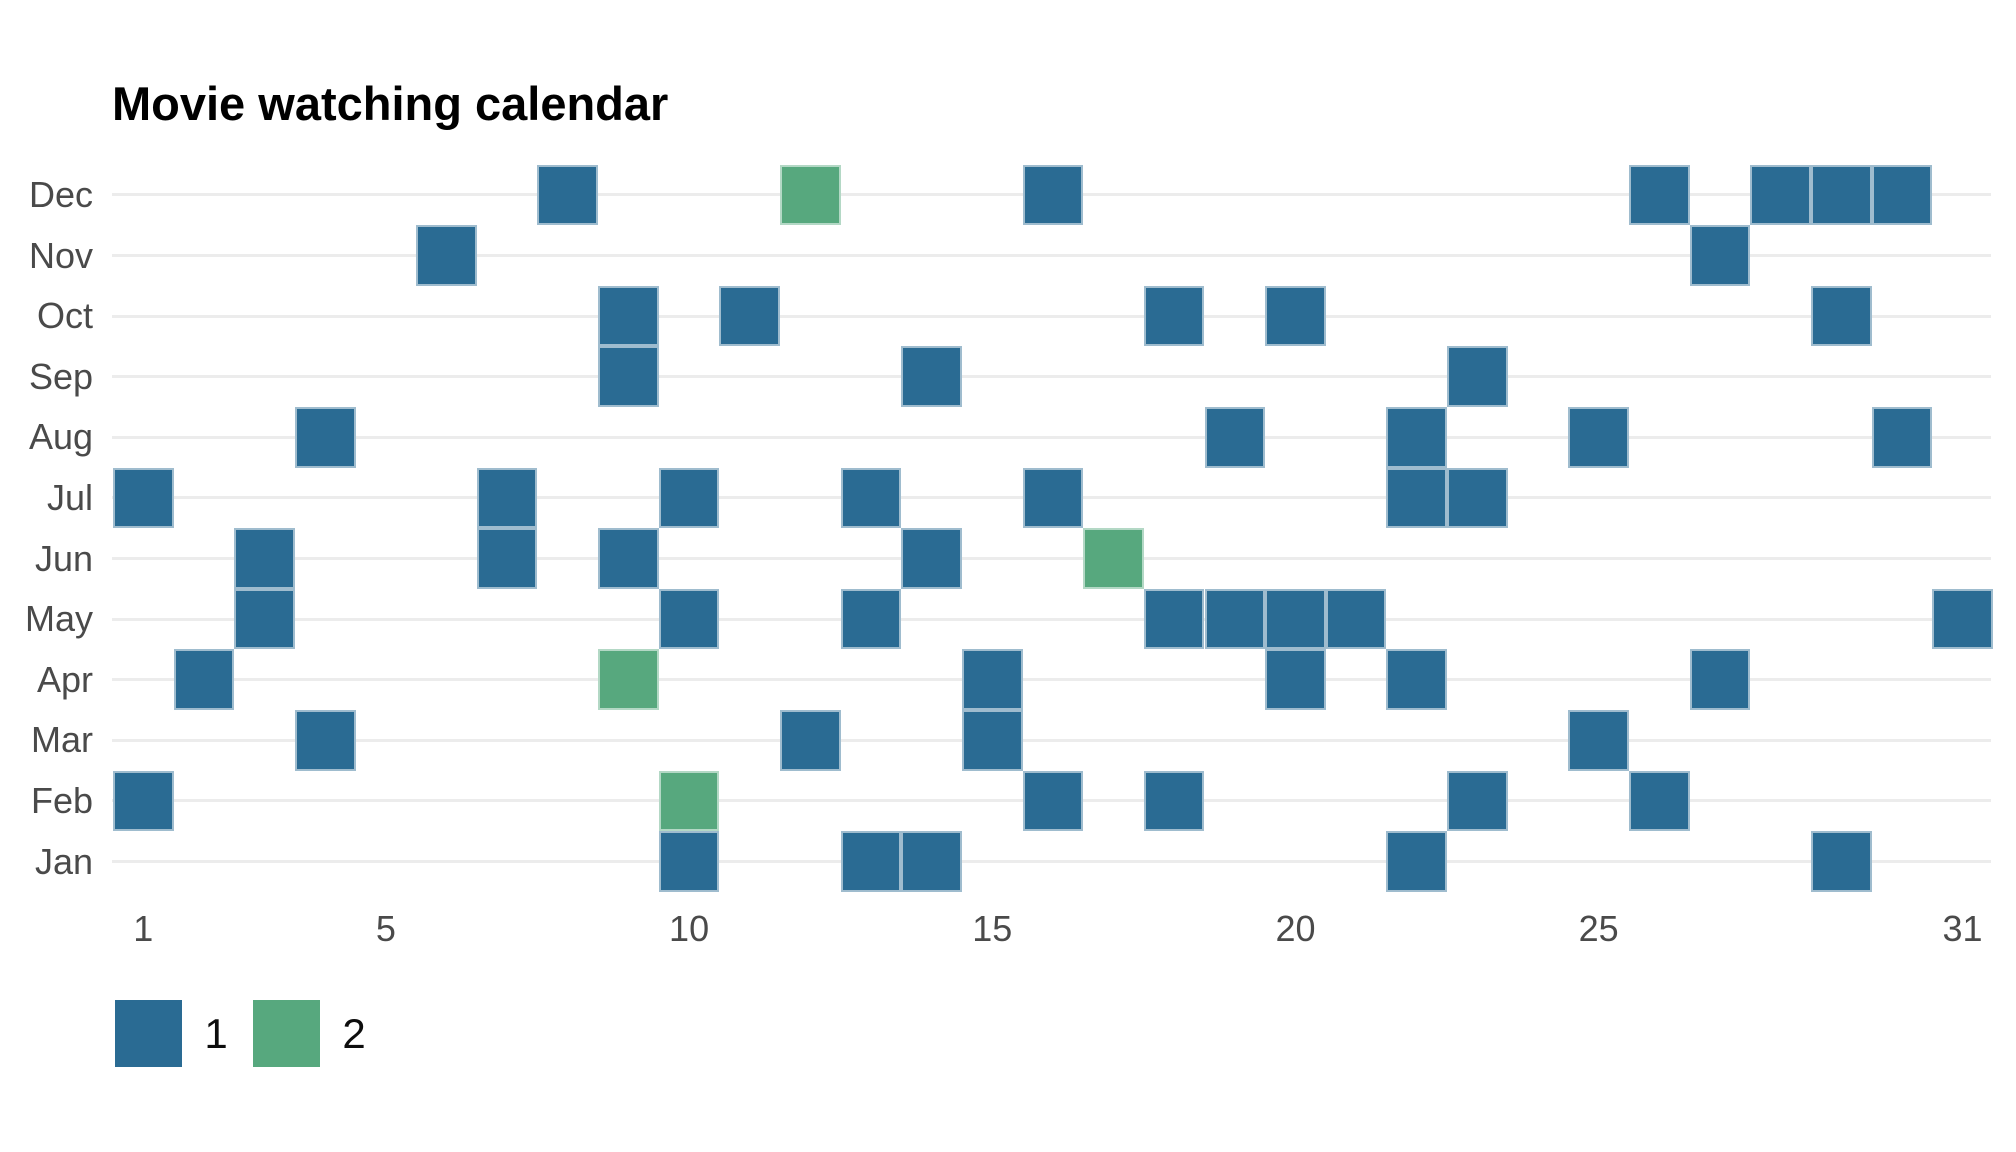 The height and width of the screenshot is (1152, 2016). Describe the element at coordinates (1051, 255) in the screenshot. I see `gridline-nov` at that location.